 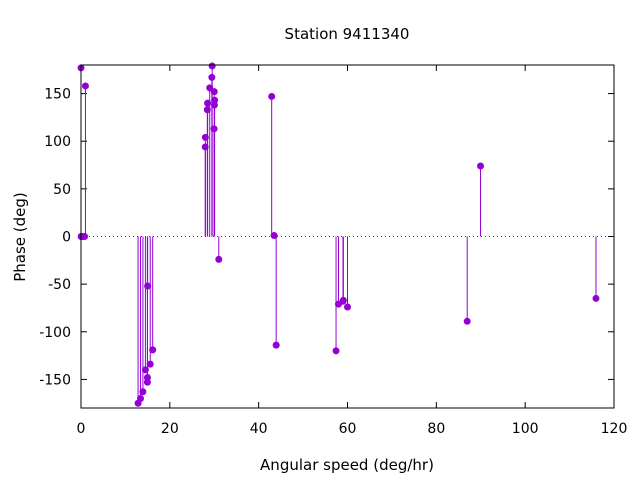 I want to click on x-tick-label: 60, so click(x=348, y=429).